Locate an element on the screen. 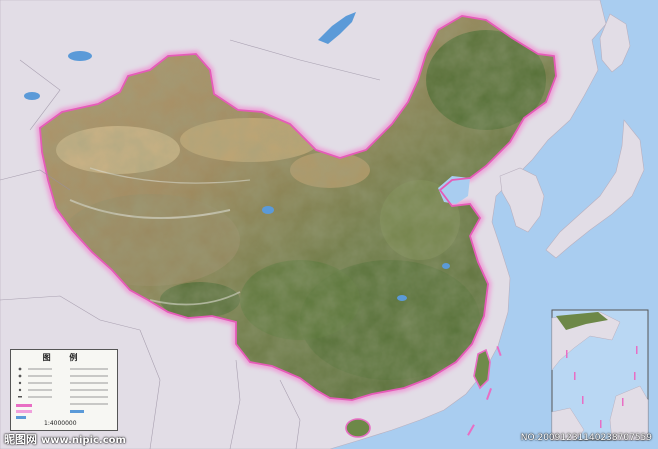  korea-peninsula is located at coordinates (522, 200).